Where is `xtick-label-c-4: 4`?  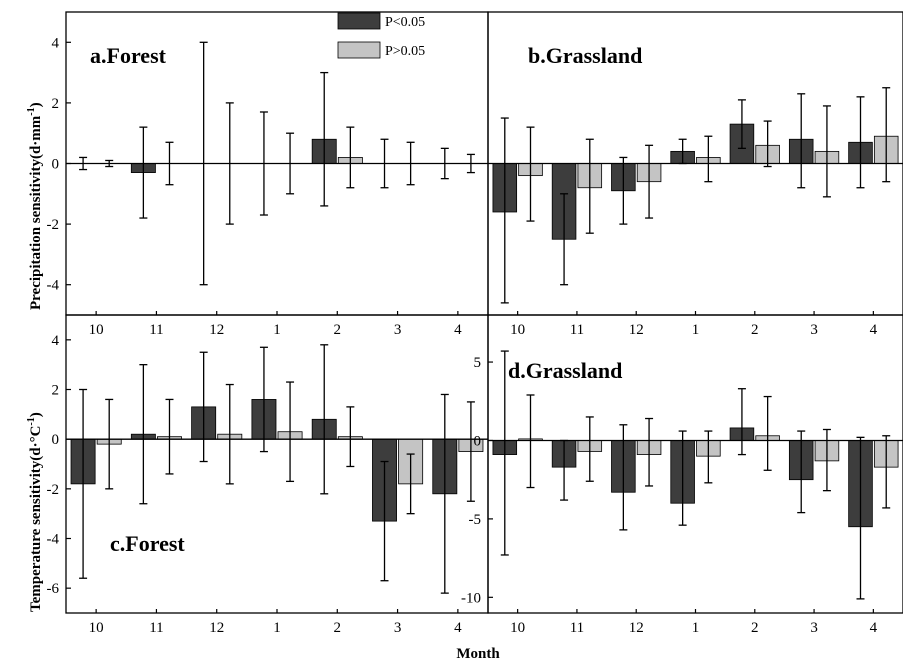 xtick-label-c-4: 4 is located at coordinates (458, 628).